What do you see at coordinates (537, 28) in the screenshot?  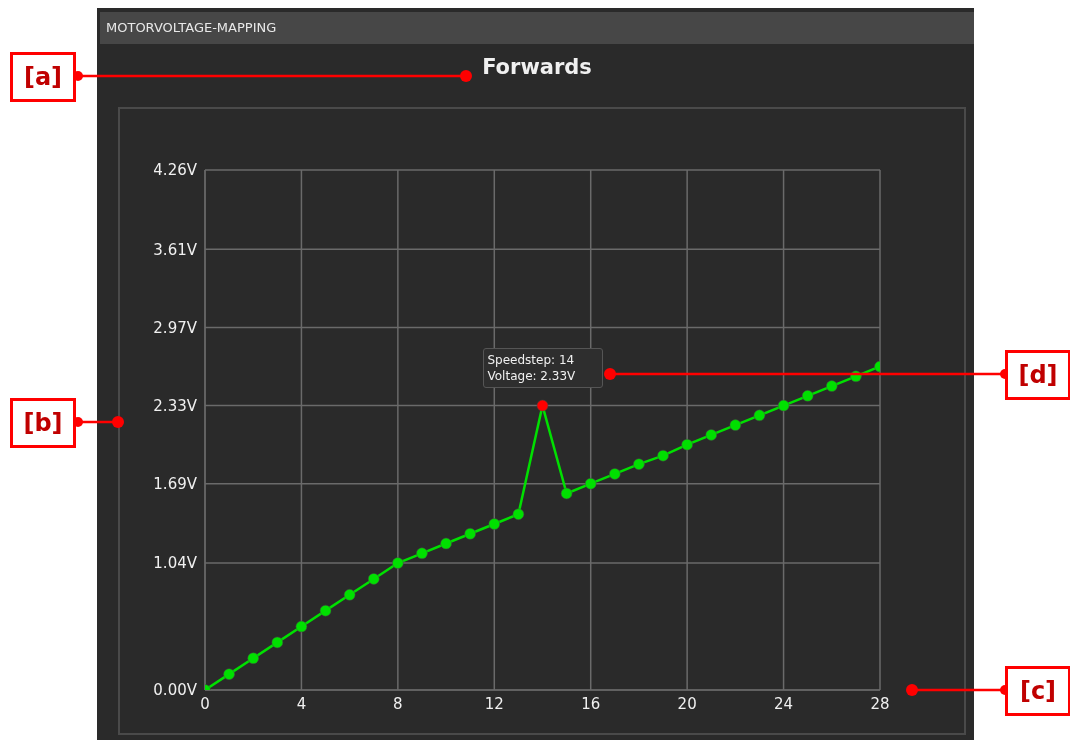 I see `chart-subtitle: MOTORVOLTAGE-MAPPING` at bounding box center [537, 28].